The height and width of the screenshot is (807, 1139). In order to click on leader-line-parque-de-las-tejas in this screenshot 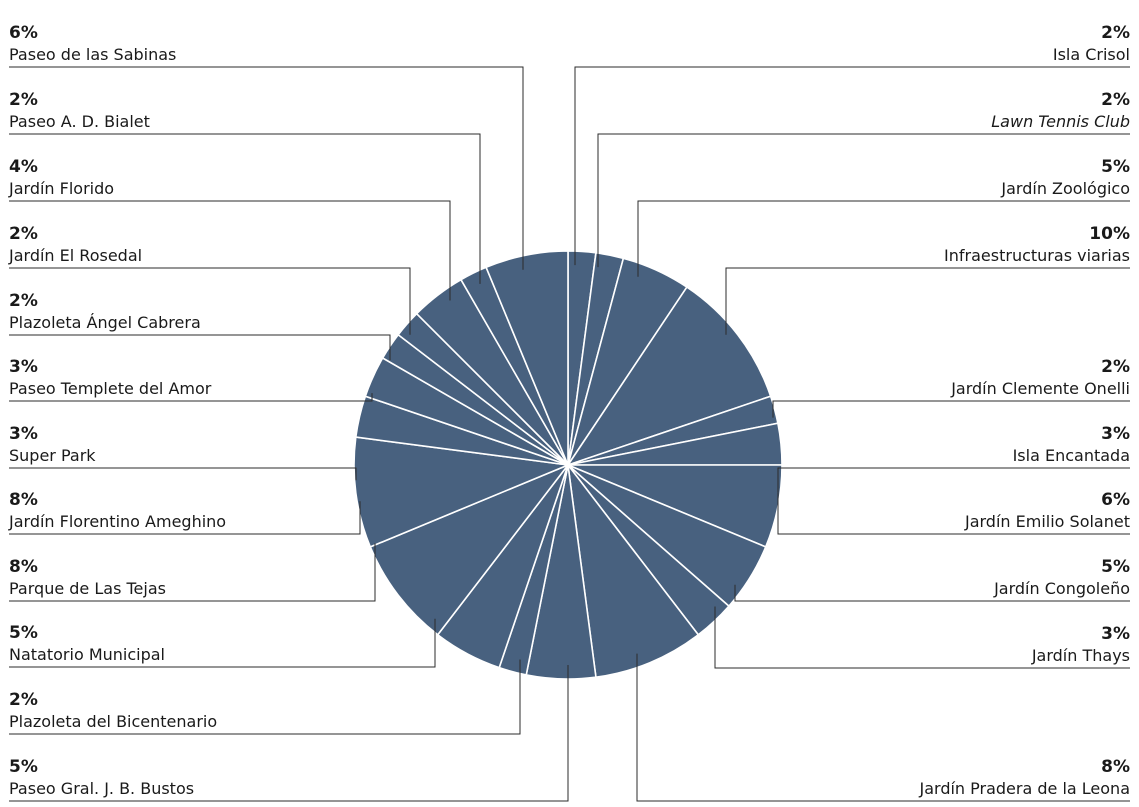, I will do `click(192, 572)`.